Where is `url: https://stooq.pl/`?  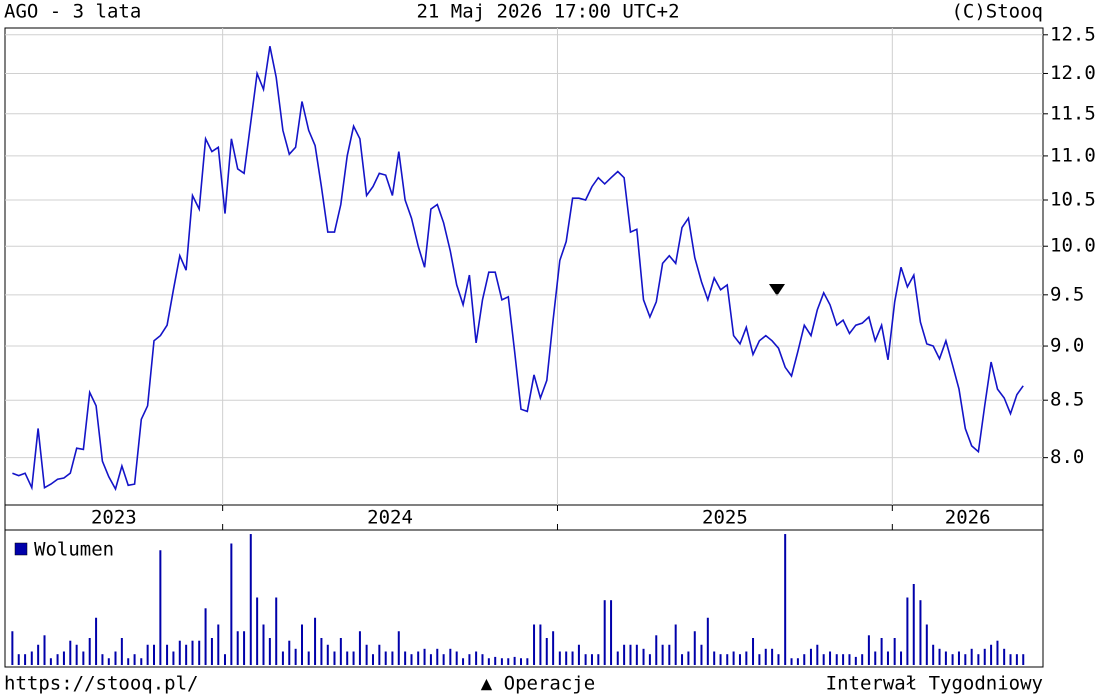
url: https://stooq.pl/ is located at coordinates (101, 684).